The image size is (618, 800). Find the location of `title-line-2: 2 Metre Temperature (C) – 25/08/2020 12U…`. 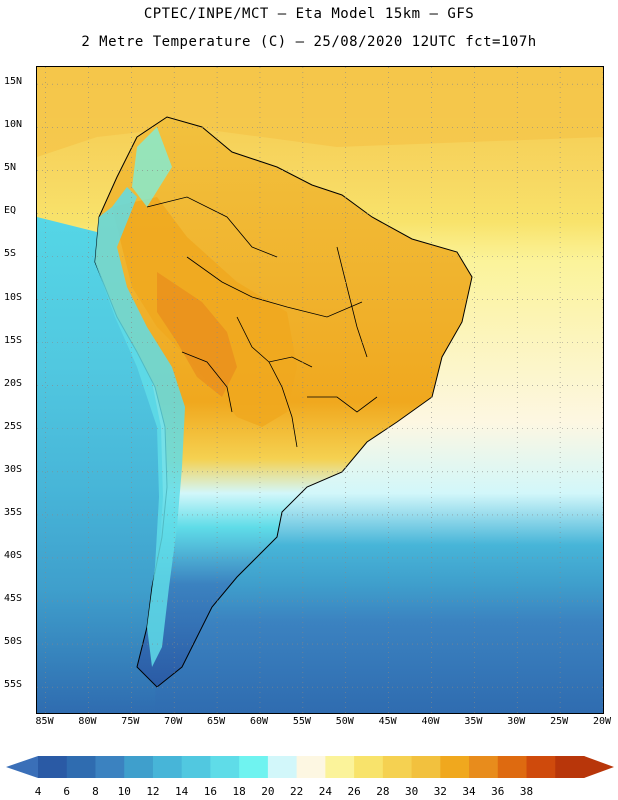

title-line-2: 2 Metre Temperature (C) – 25/08/2020 12U… is located at coordinates (309, 42).